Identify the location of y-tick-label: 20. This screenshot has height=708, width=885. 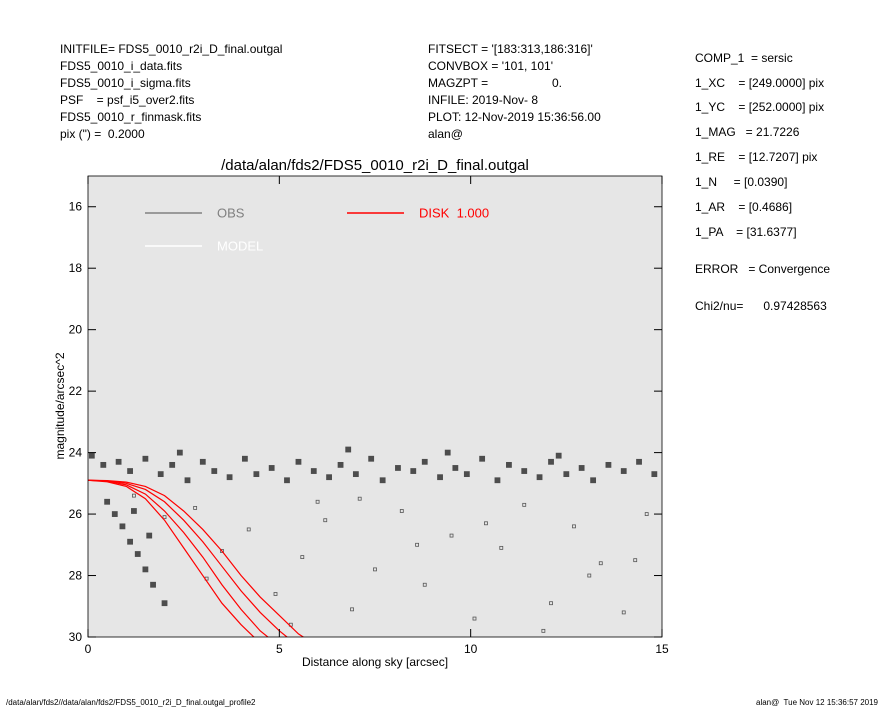
(76, 330).